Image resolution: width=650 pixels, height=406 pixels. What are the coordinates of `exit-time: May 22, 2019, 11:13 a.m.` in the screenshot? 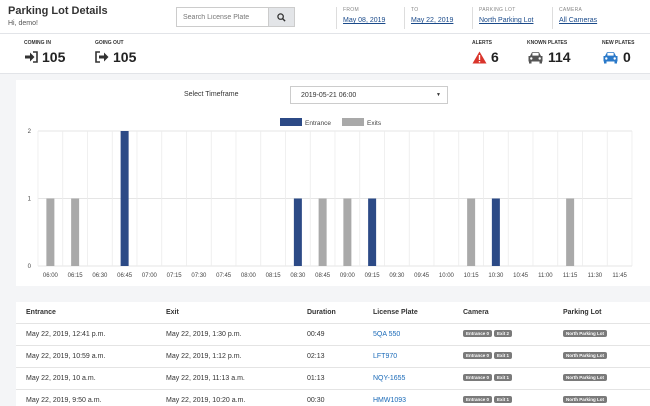 It's located at (205, 378).